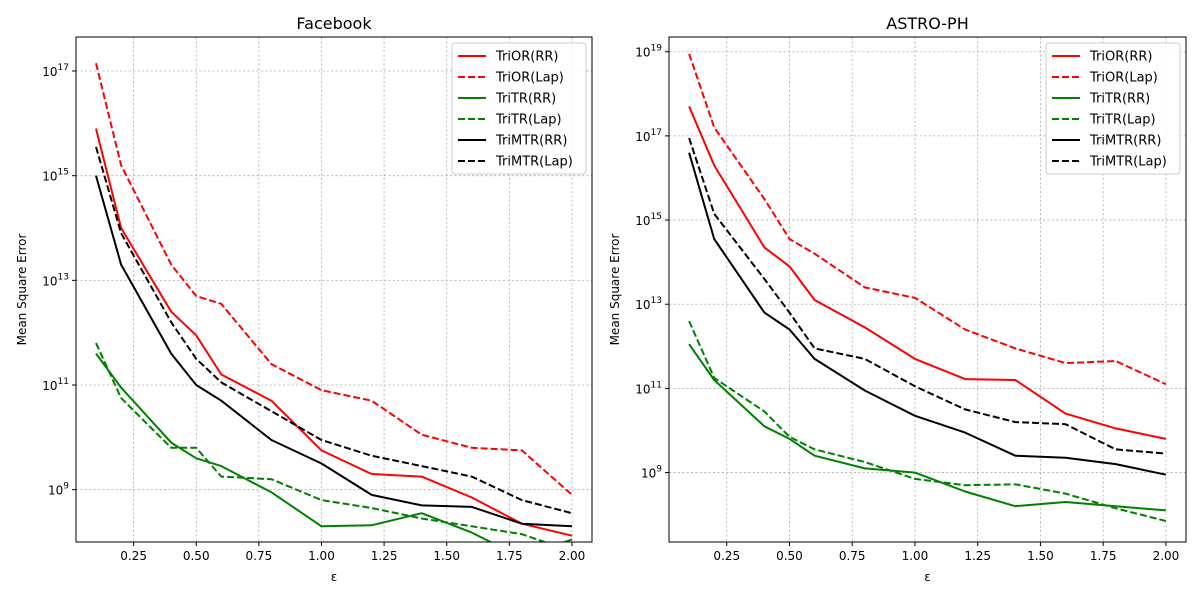 This screenshot has width=1200, height=600. What do you see at coordinates (648, 52) in the screenshot?
I see `y-tick-label: 1019` at bounding box center [648, 52].